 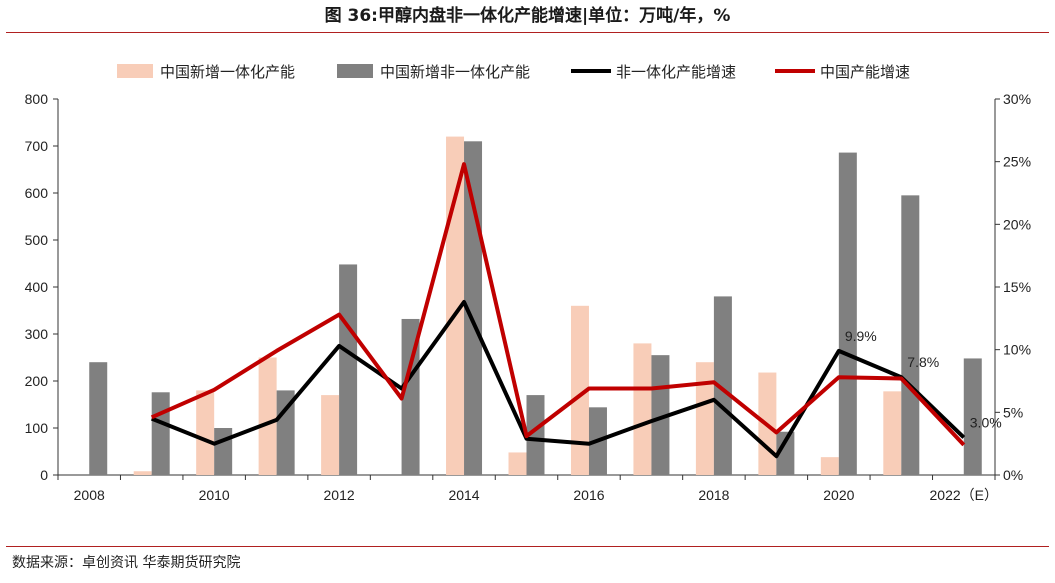 What do you see at coordinates (923, 362) in the screenshot?
I see `data-label: 7.8%` at bounding box center [923, 362].